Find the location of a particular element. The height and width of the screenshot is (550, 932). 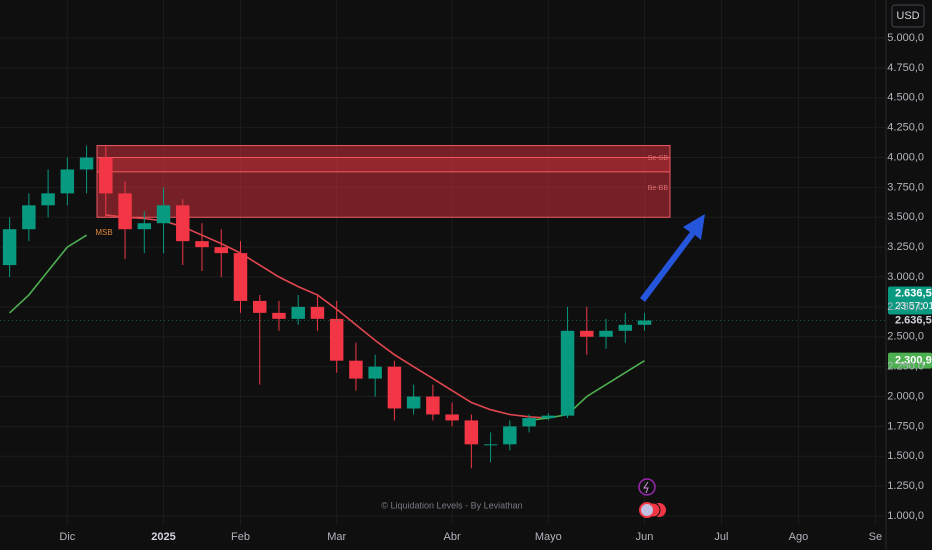

y-tick-label: 2.250,0 is located at coordinates (905, 367).